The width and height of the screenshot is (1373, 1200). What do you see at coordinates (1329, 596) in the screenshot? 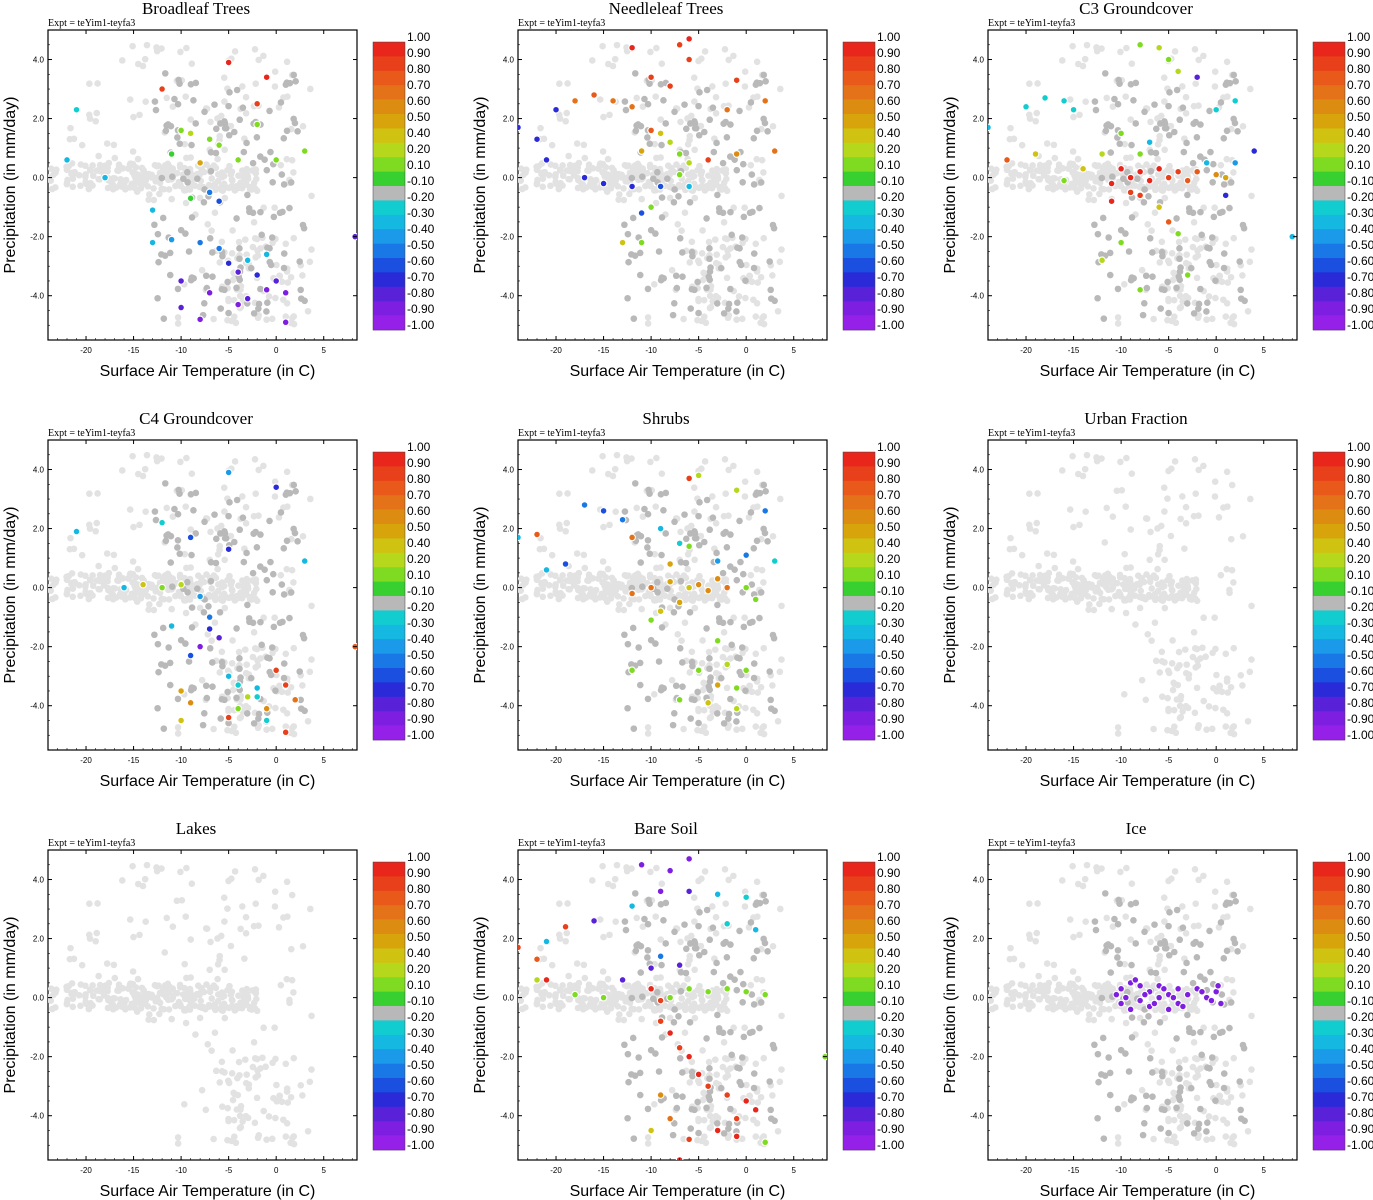
I see `colorbar-frame` at bounding box center [1329, 596].